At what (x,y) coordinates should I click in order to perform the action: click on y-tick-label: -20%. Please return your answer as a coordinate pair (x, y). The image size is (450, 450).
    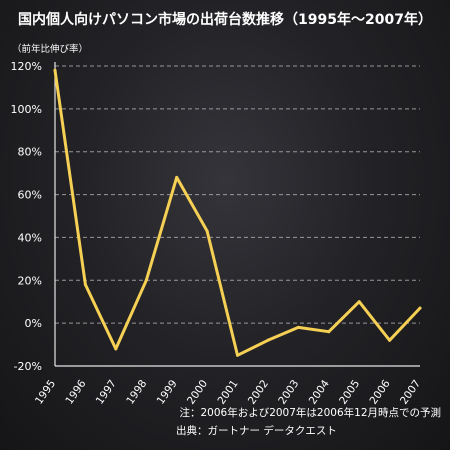
    Looking at the image, I should click on (28, 366).